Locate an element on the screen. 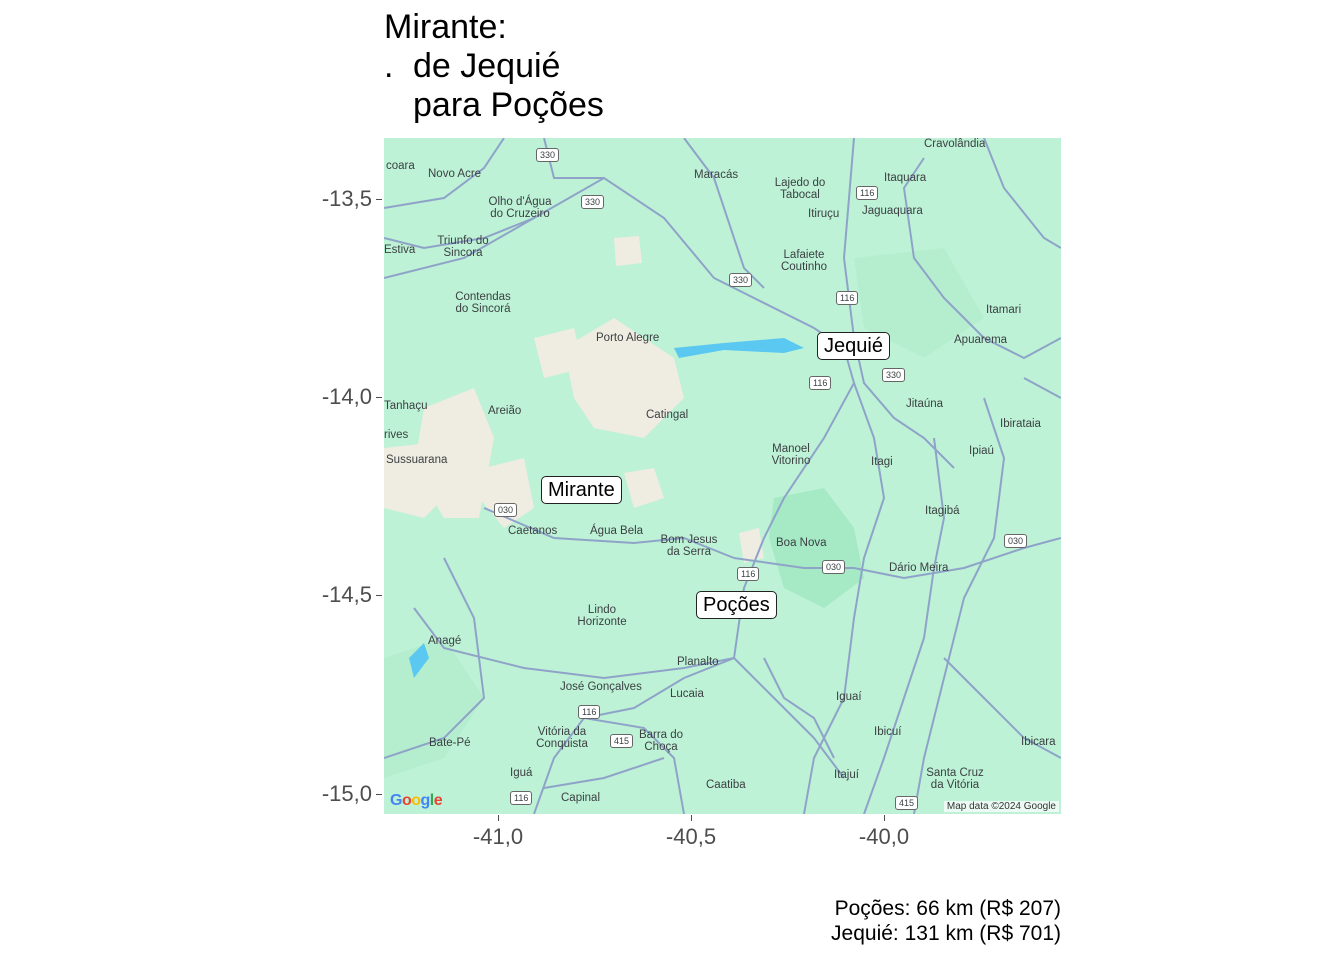 The image size is (1344, 960). x-tick-label: -41,0 is located at coordinates (498, 836).